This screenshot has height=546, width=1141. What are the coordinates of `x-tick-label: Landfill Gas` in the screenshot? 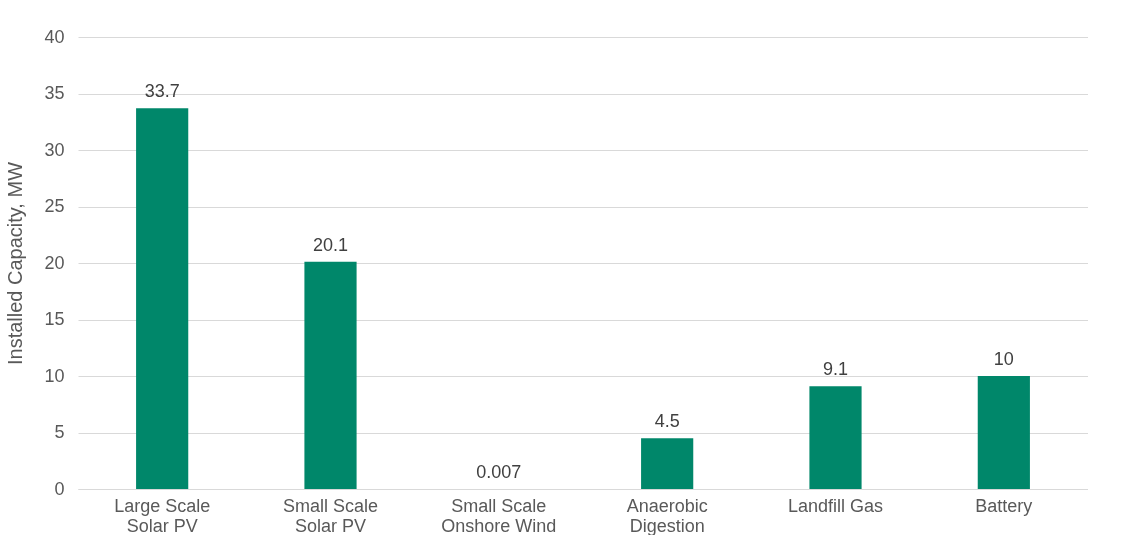 It's located at (835, 505).